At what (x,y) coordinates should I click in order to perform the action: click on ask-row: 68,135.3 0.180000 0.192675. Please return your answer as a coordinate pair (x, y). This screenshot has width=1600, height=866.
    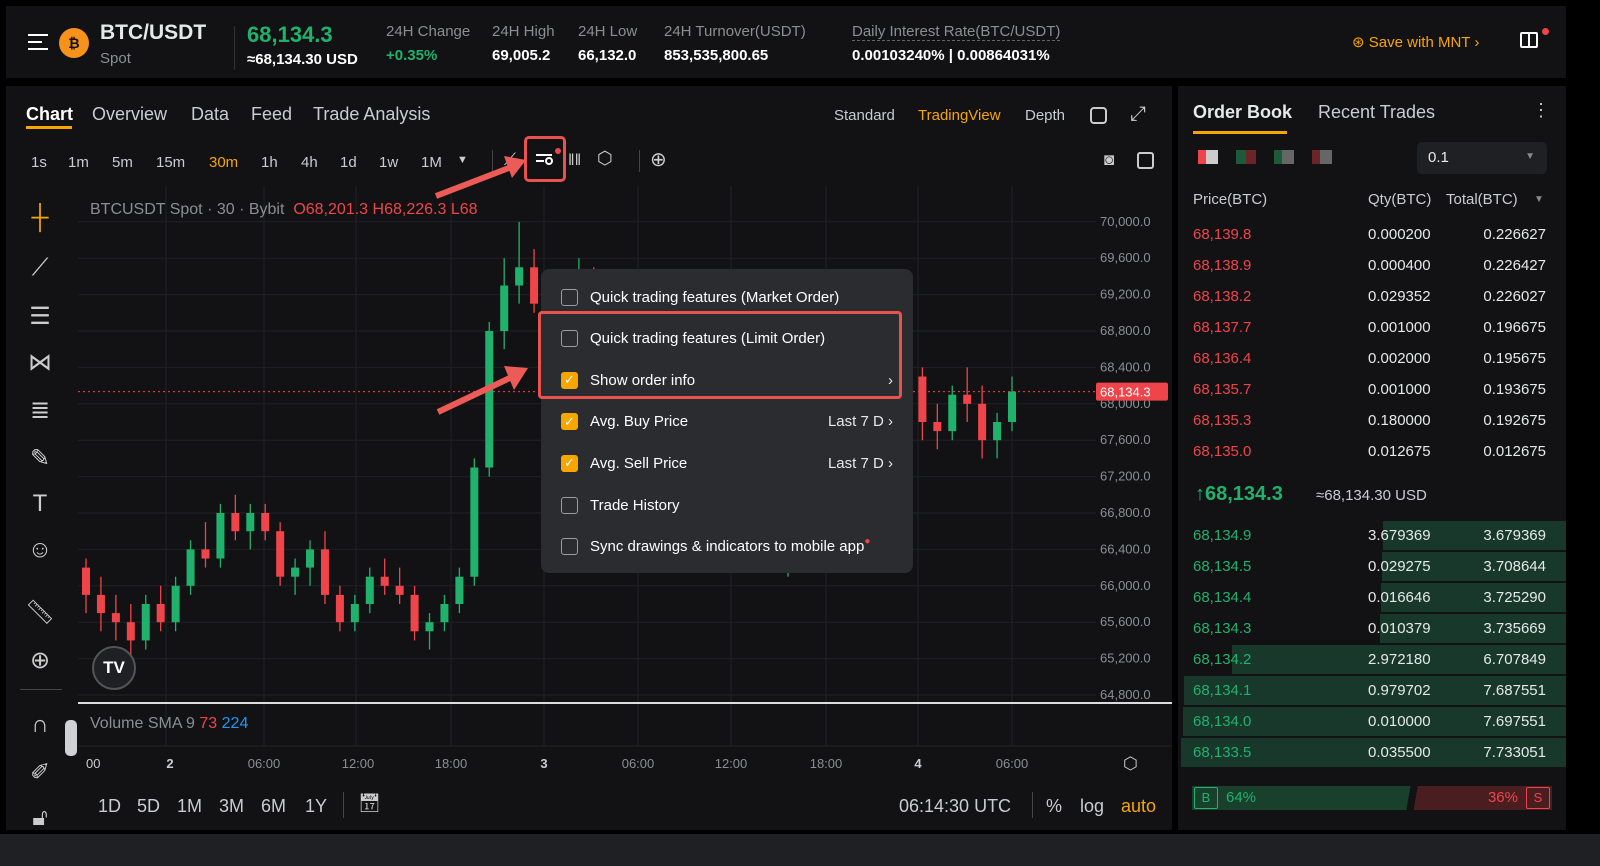
    Looking at the image, I should click on (1372, 420).